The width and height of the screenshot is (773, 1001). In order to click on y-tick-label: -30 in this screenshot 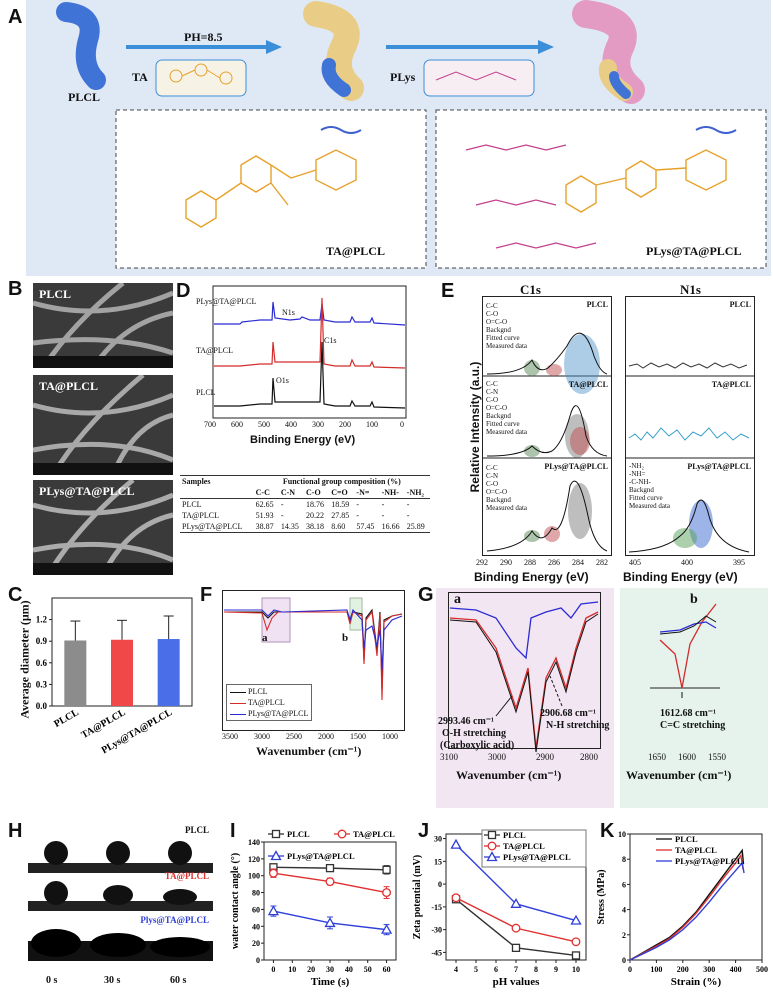, I will do `click(436, 930)`.